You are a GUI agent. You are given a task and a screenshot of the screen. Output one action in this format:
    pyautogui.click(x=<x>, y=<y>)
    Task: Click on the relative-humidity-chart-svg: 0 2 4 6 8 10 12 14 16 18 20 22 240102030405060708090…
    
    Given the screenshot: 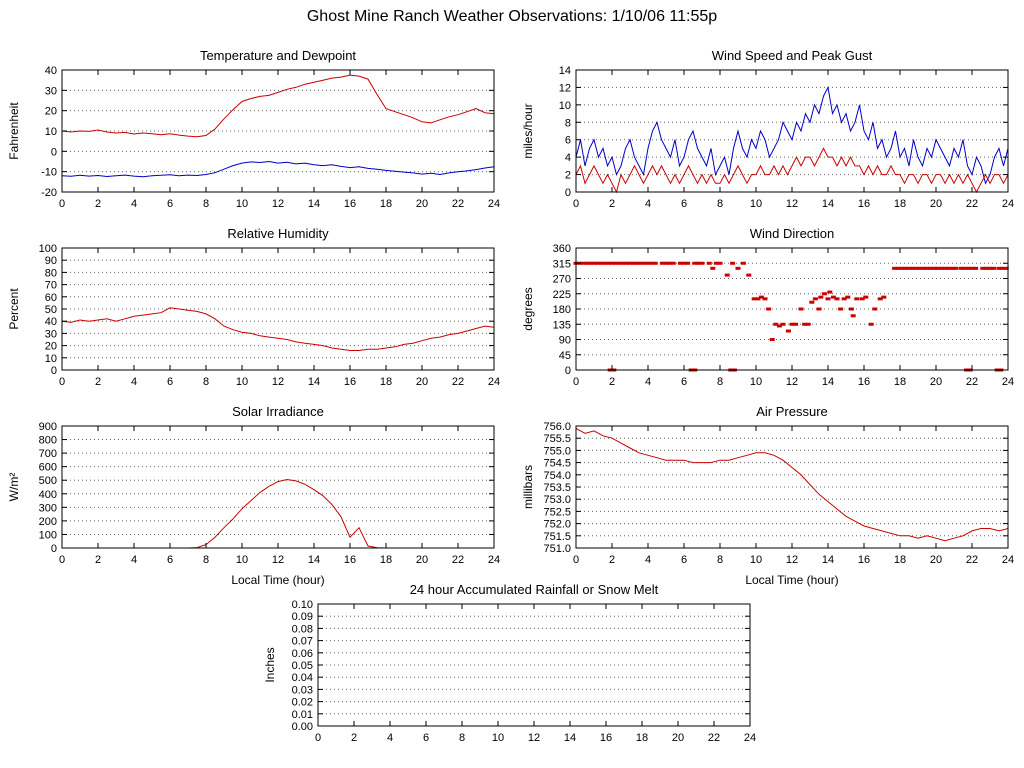 What is the action you would take?
    pyautogui.click(x=253, y=307)
    